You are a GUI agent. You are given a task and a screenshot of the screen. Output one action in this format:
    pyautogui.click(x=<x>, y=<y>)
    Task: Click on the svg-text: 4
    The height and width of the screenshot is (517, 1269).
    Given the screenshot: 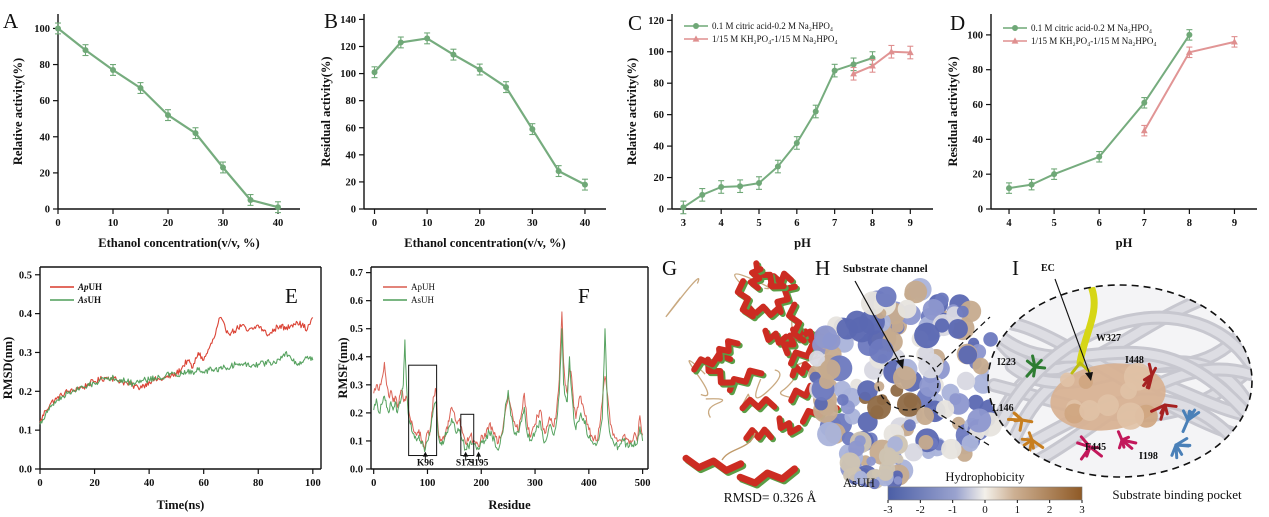 What is the action you would take?
    pyautogui.click(x=1009, y=223)
    